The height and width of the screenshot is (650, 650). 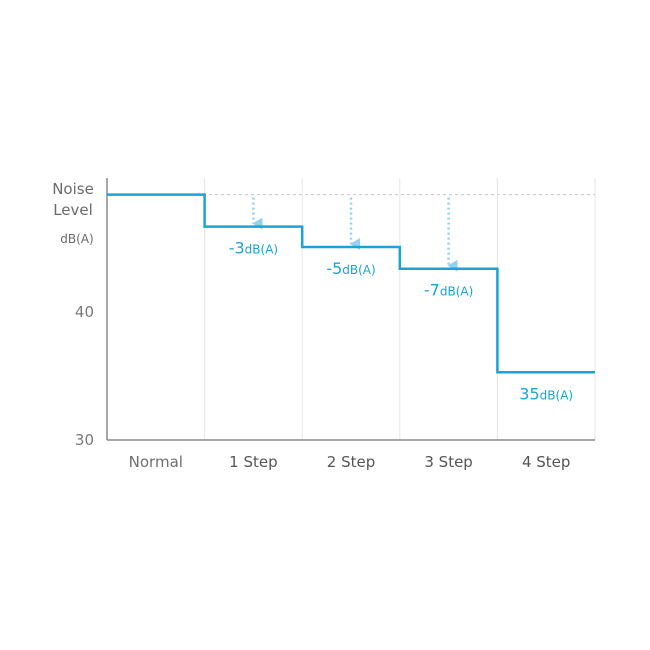 I want to click on x-category-label-0: Normal, so click(x=156, y=462).